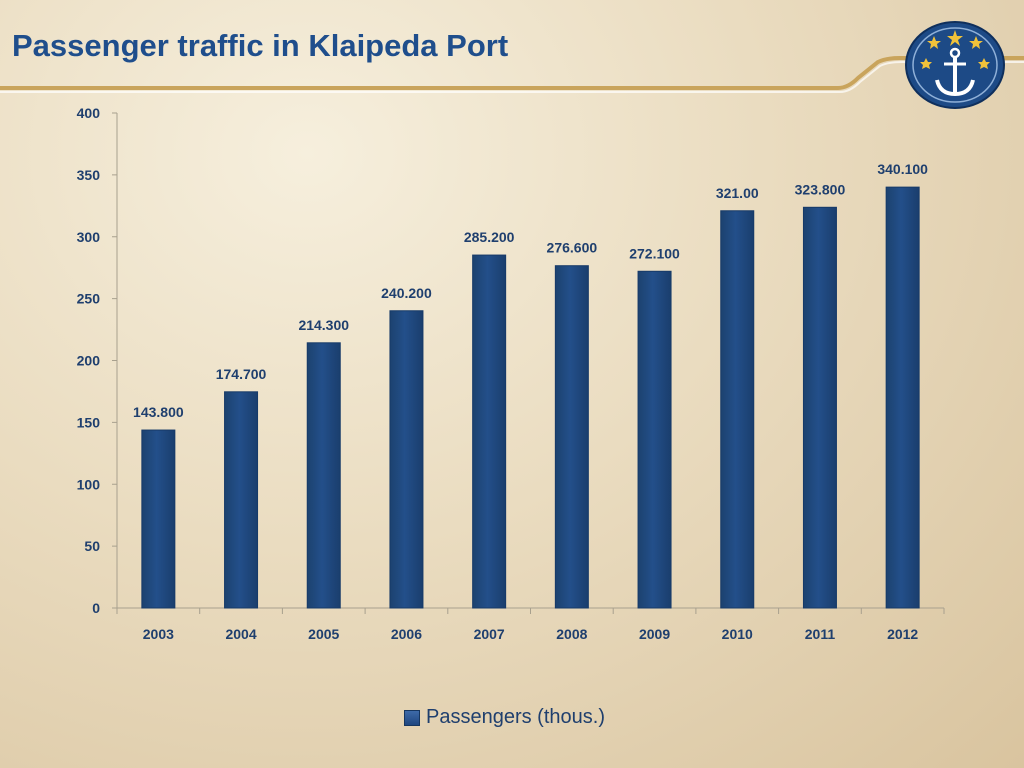 Image resolution: width=1024 pixels, height=768 pixels. I want to click on data-label-2011: 323.800, so click(820, 189).